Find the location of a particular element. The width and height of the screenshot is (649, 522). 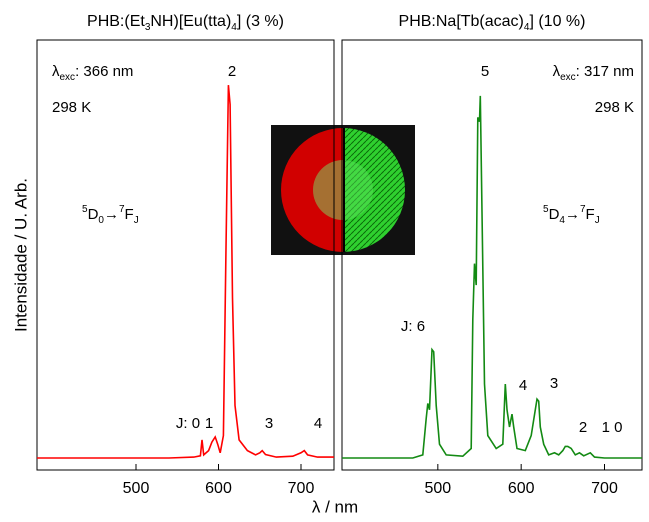

text-part: : 366 nm is located at coordinates (104, 71).